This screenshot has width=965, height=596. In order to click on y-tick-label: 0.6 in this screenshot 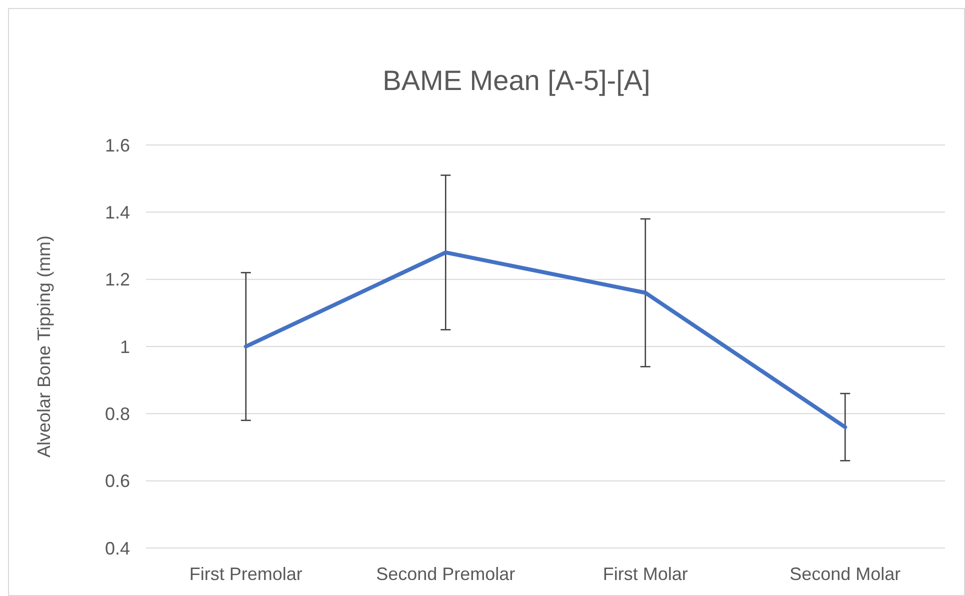, I will do `click(117, 481)`.